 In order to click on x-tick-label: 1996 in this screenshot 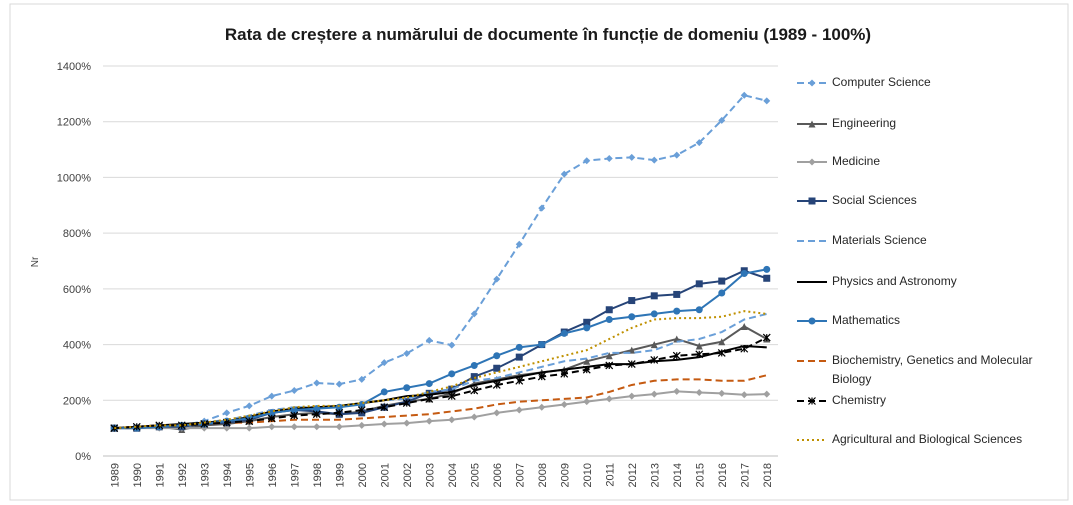, I will do `click(273, 475)`.